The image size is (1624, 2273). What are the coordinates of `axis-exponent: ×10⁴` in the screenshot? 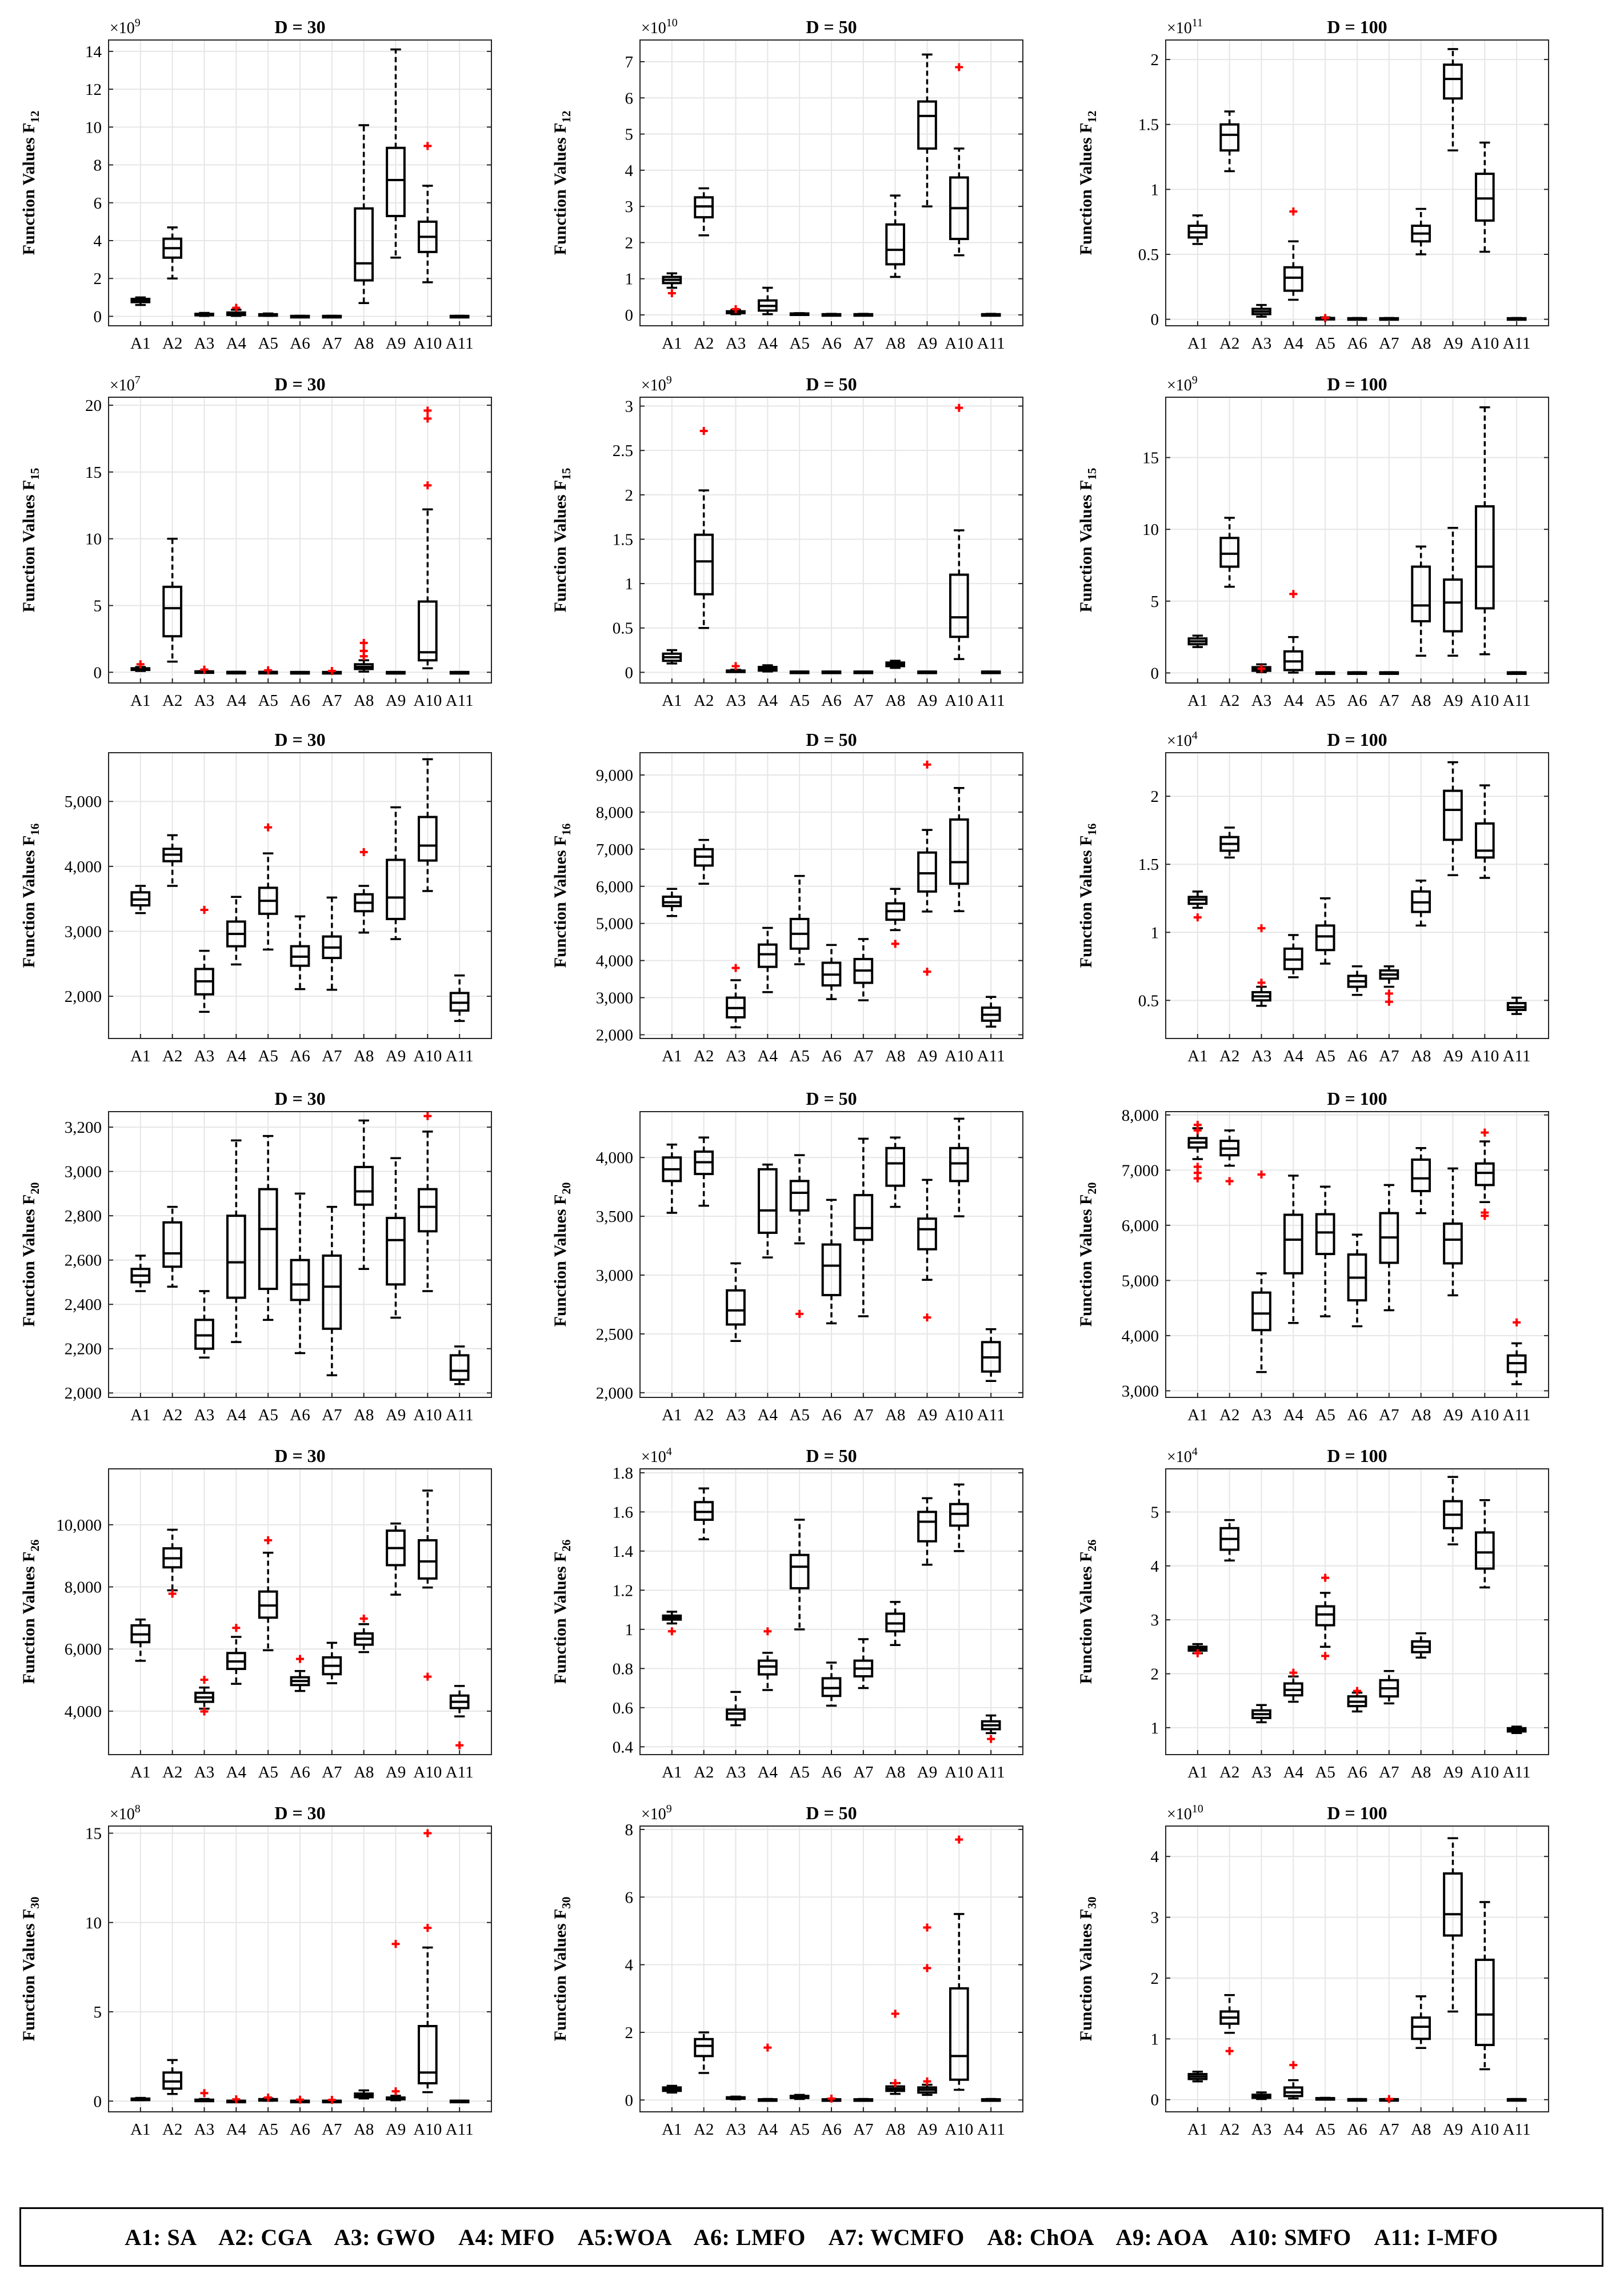 It's located at (1182, 1455).